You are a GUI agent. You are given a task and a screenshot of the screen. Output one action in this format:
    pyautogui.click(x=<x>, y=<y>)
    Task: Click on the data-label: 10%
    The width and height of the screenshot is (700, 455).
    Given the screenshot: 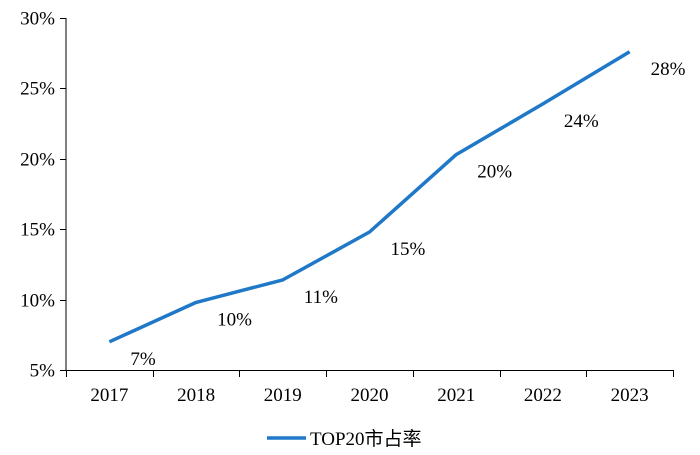 What is the action you would take?
    pyautogui.click(x=234, y=319)
    